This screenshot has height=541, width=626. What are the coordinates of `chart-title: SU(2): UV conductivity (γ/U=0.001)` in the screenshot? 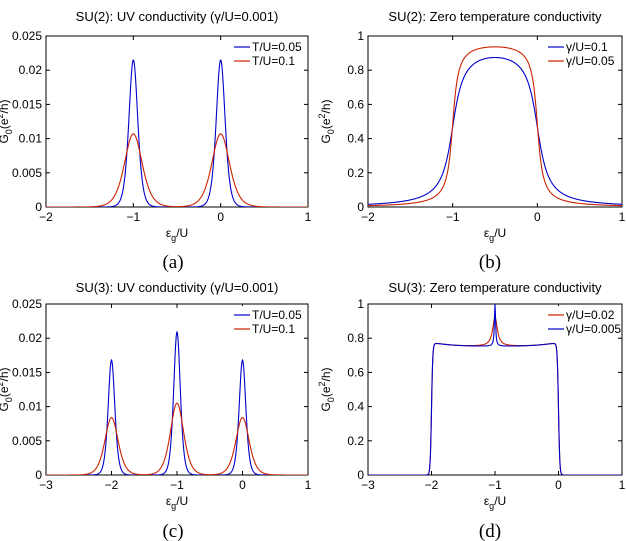 It's located at (177, 16).